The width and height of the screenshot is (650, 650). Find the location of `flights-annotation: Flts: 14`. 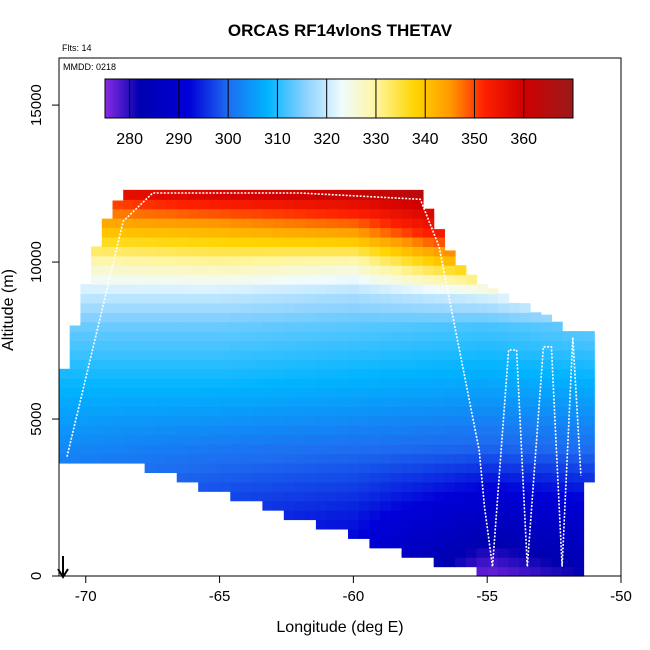

flights-annotation: Flts: 14 is located at coordinates (77, 48).